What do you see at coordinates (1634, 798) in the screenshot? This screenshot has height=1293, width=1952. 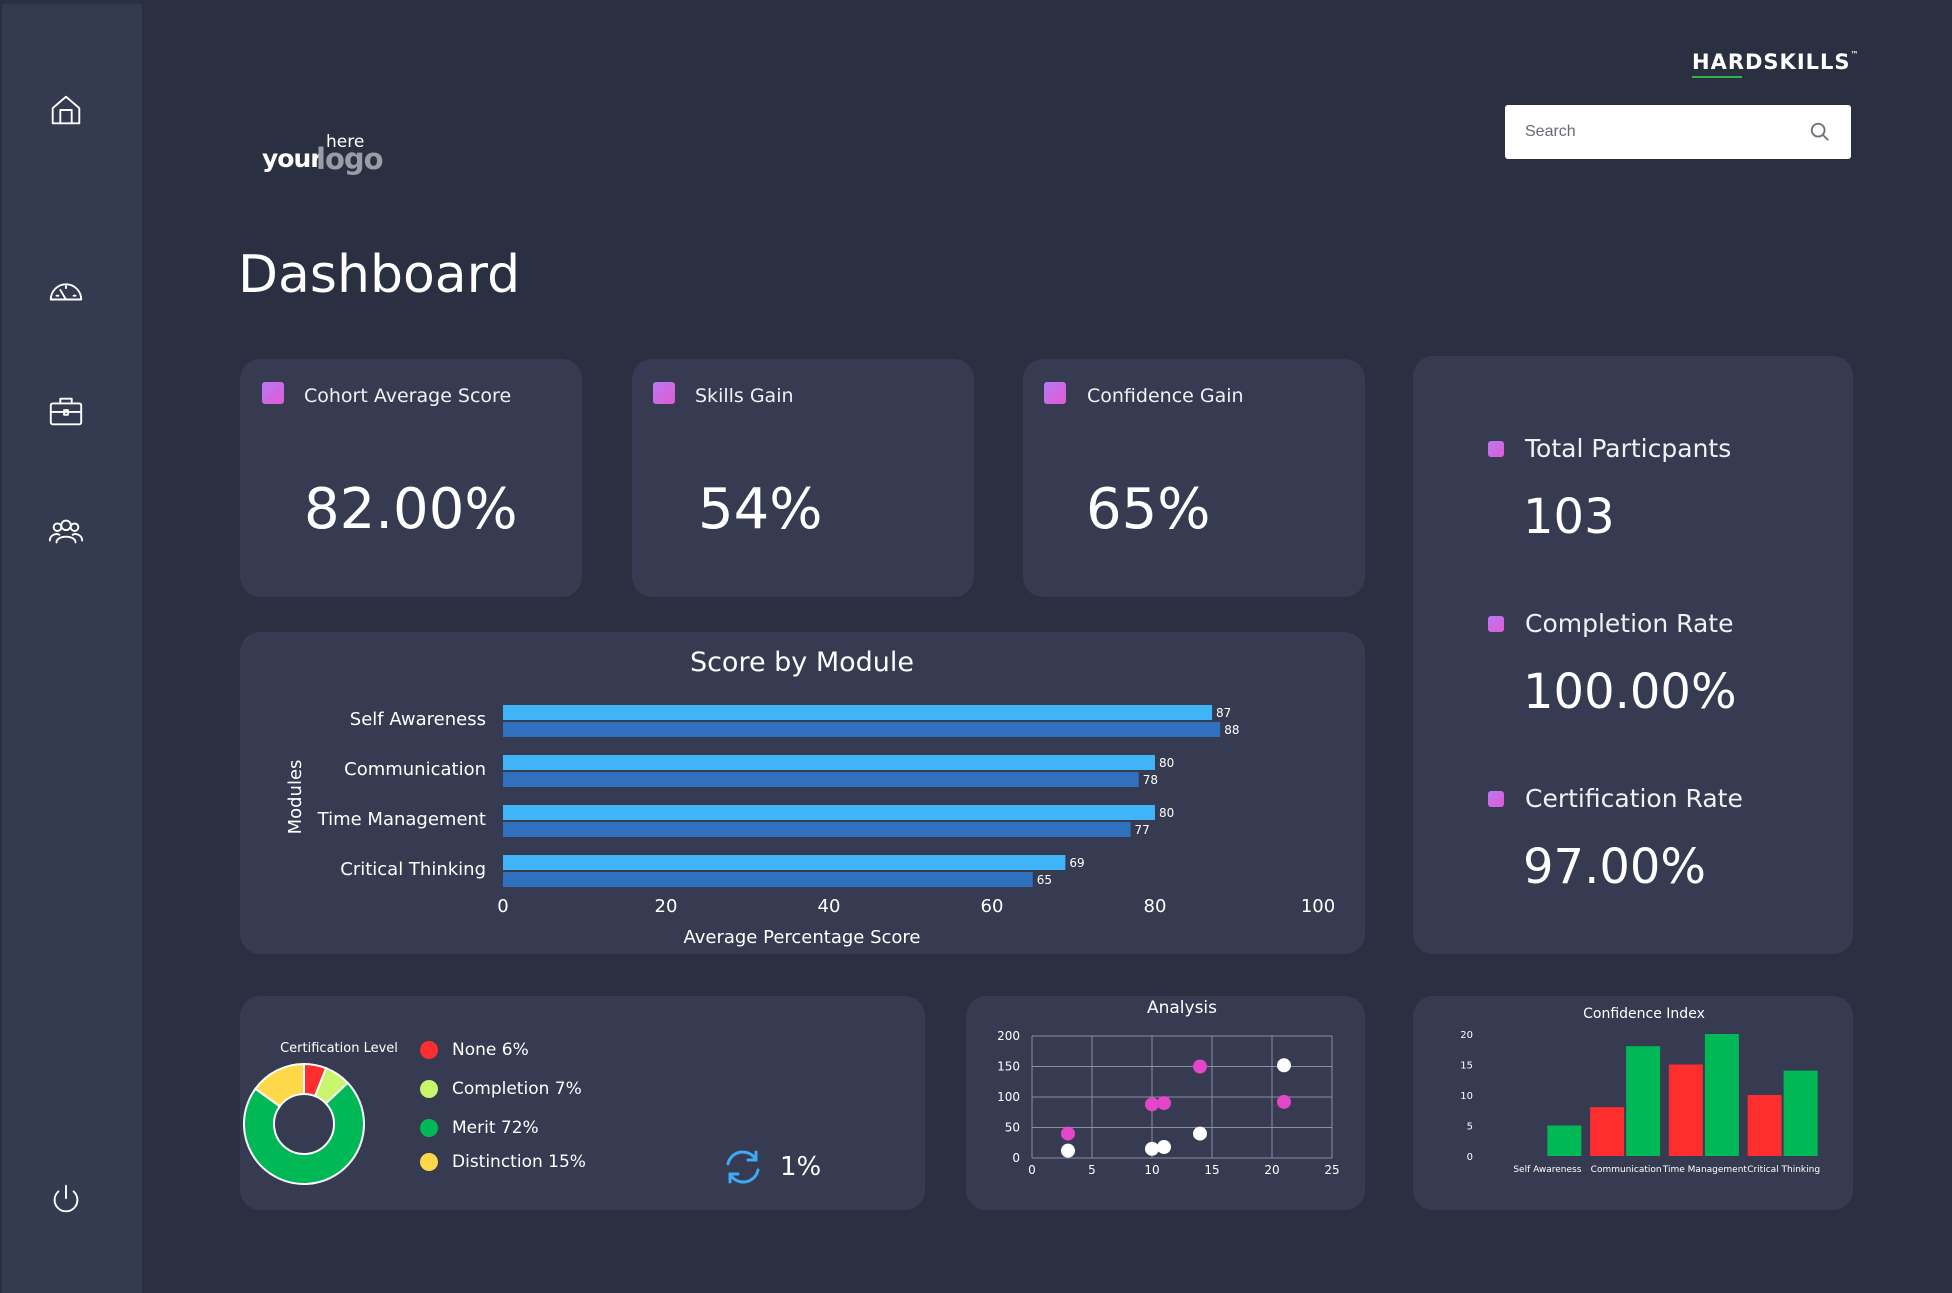 I see `kpi-label: Certification Rate` at bounding box center [1634, 798].